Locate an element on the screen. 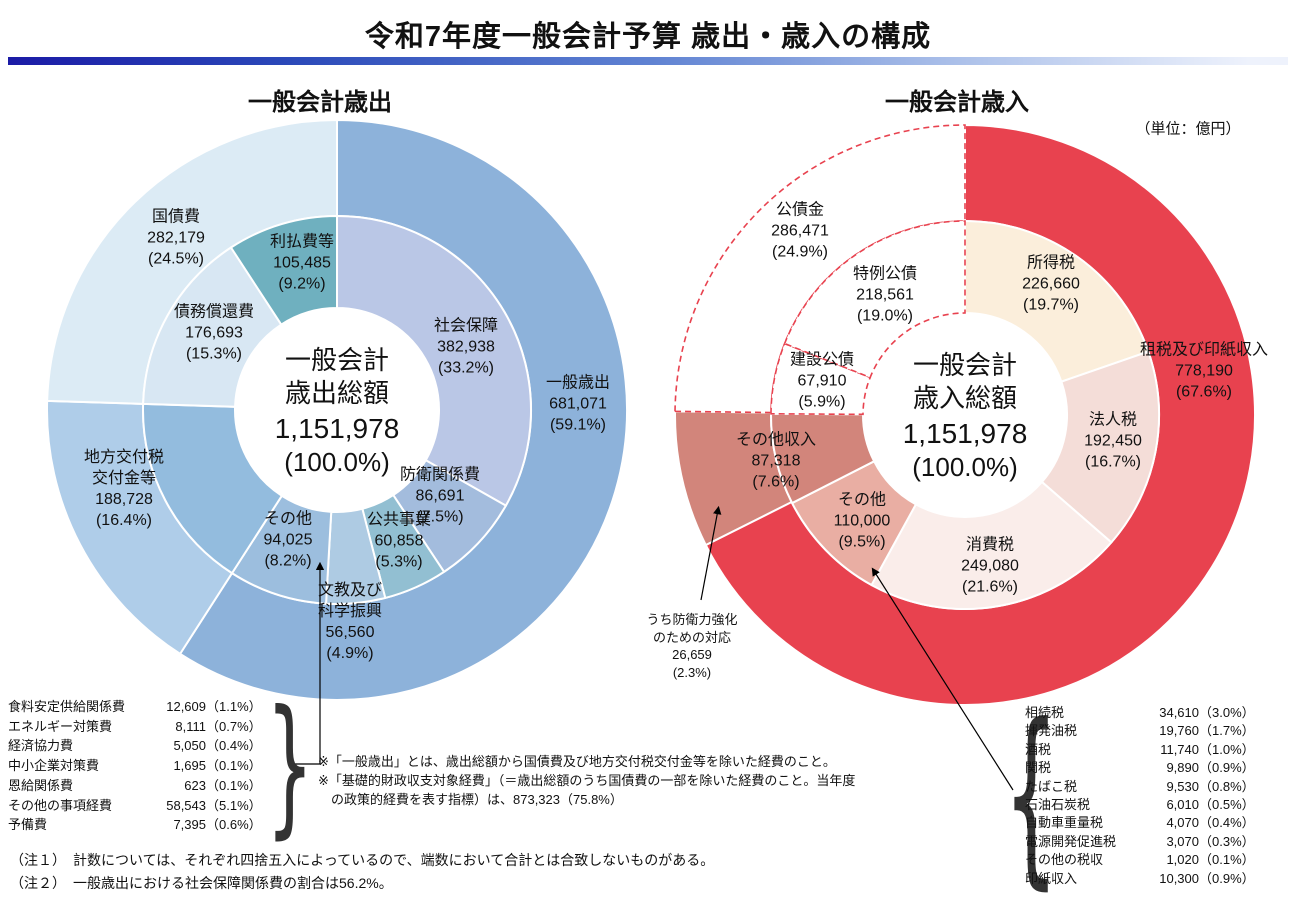  label-government-bonds: 公債金 286,471 (24.9%) is located at coordinates (800, 231).